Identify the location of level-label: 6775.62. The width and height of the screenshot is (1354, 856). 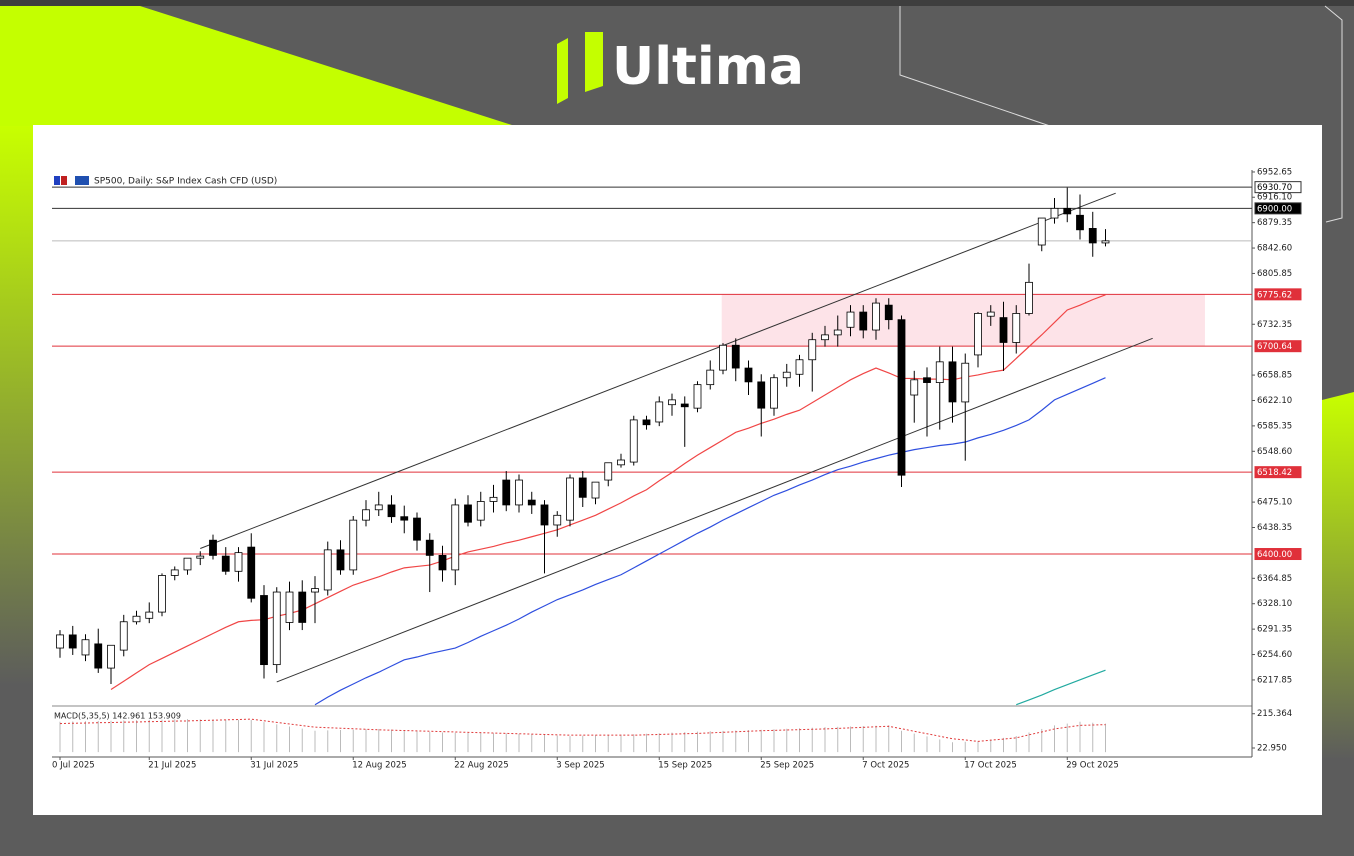
(1274, 295).